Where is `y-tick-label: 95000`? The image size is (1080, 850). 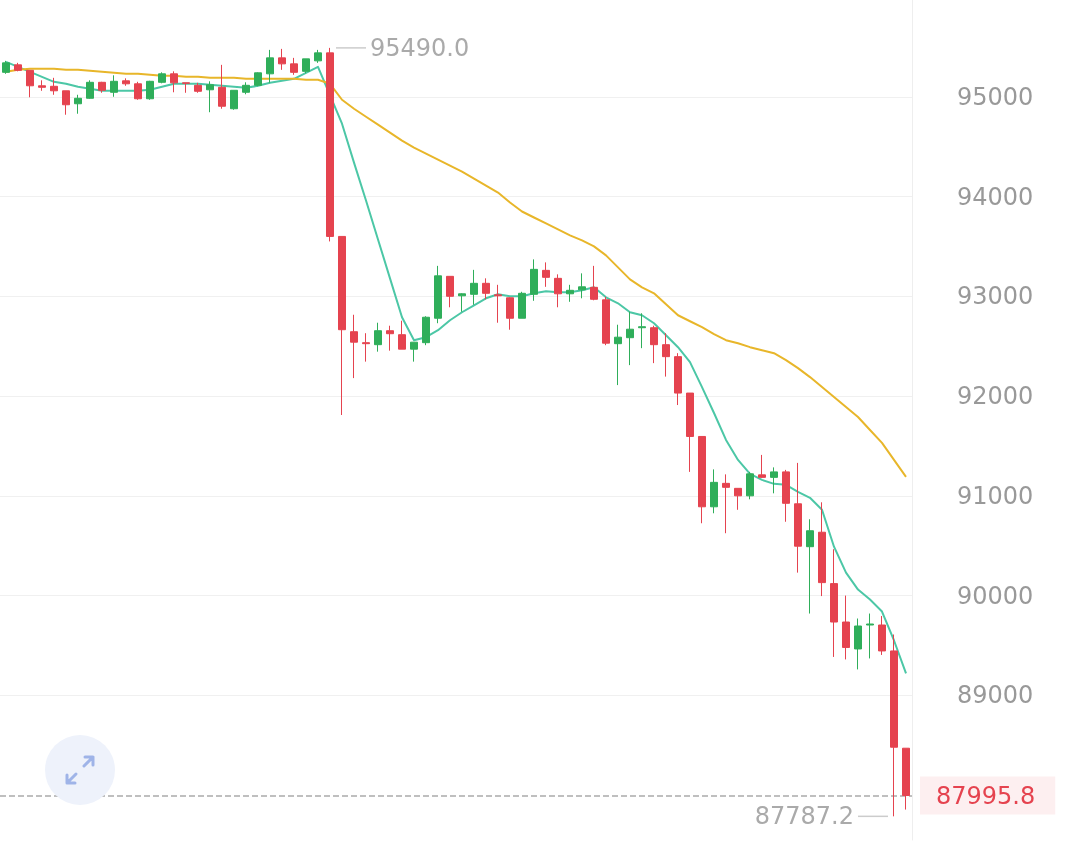 y-tick-label: 95000 is located at coordinates (995, 96).